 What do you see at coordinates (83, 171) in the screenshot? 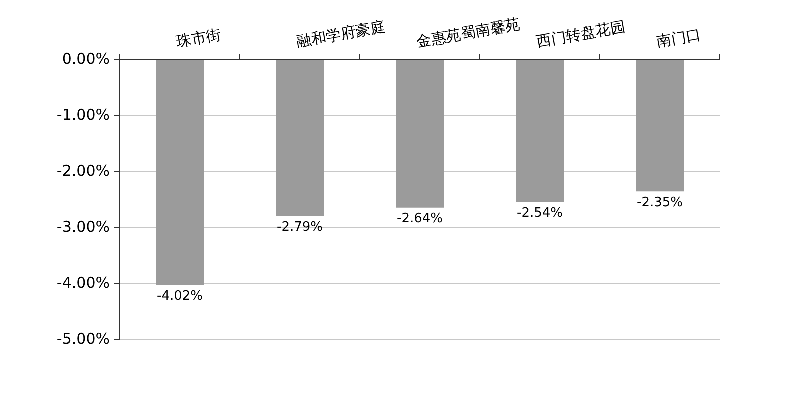
I see `y-tick-label: -2.00%` at bounding box center [83, 171].